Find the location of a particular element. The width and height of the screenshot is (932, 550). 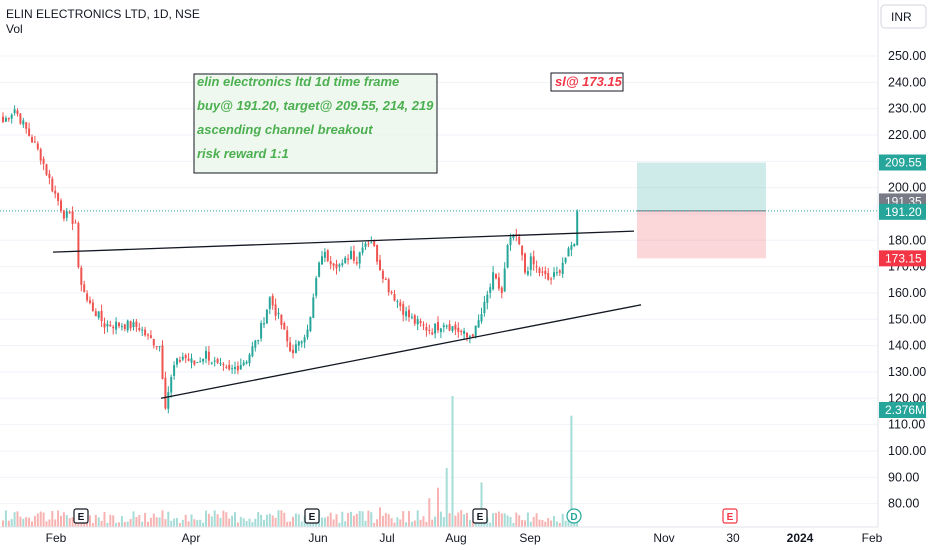

target-zone is located at coordinates (701, 186).